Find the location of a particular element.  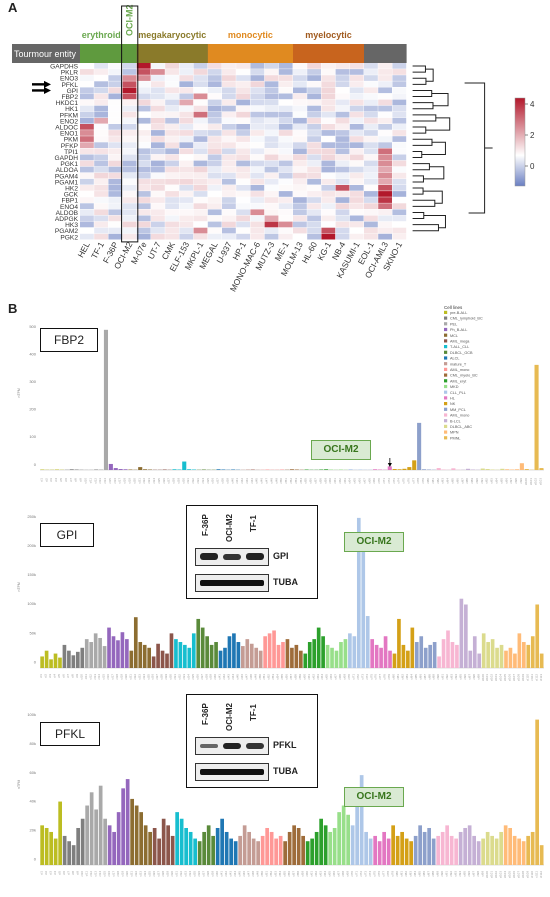

x-tick-label: cl25 is located at coordinates (159, 481).